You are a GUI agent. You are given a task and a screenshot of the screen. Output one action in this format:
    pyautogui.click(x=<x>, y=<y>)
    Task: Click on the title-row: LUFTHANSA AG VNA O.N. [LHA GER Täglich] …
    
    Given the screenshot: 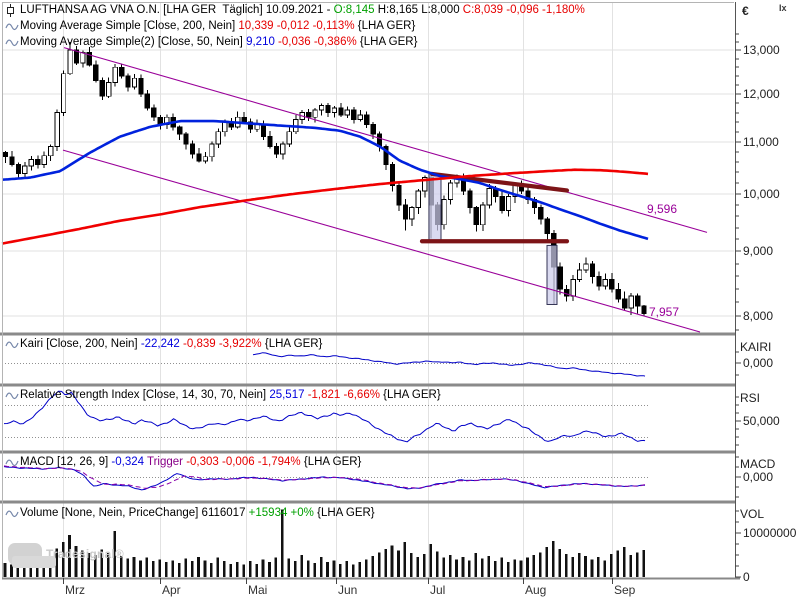 What is the action you would take?
    pyautogui.click(x=295, y=10)
    